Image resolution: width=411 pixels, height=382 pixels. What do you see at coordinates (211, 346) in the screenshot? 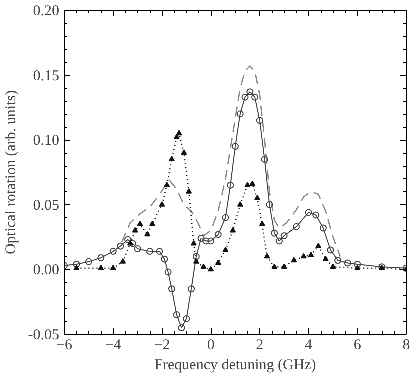
I see `x-tick-label: 0` at bounding box center [211, 346].